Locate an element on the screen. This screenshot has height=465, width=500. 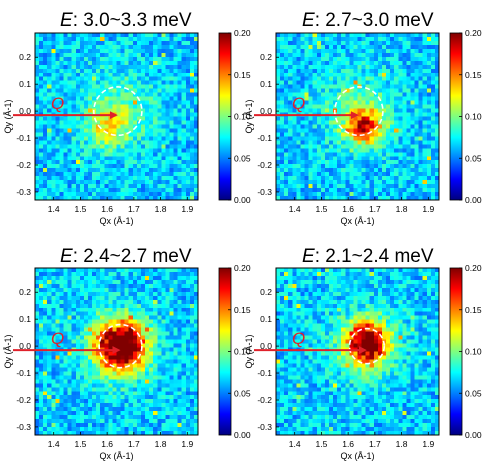
x-tick-label: 1.9 is located at coordinates (187, 209).